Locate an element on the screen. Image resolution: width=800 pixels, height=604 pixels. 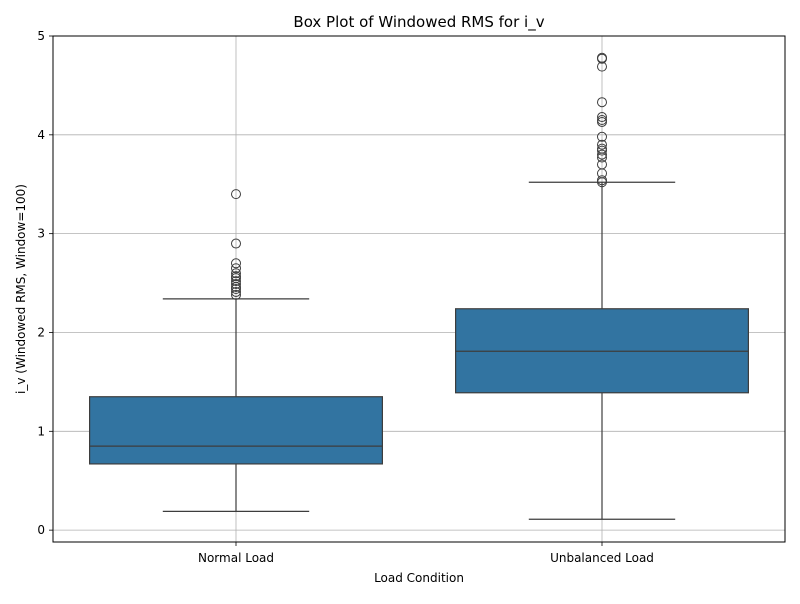
y-tick-label: 0 is located at coordinates (41, 530).